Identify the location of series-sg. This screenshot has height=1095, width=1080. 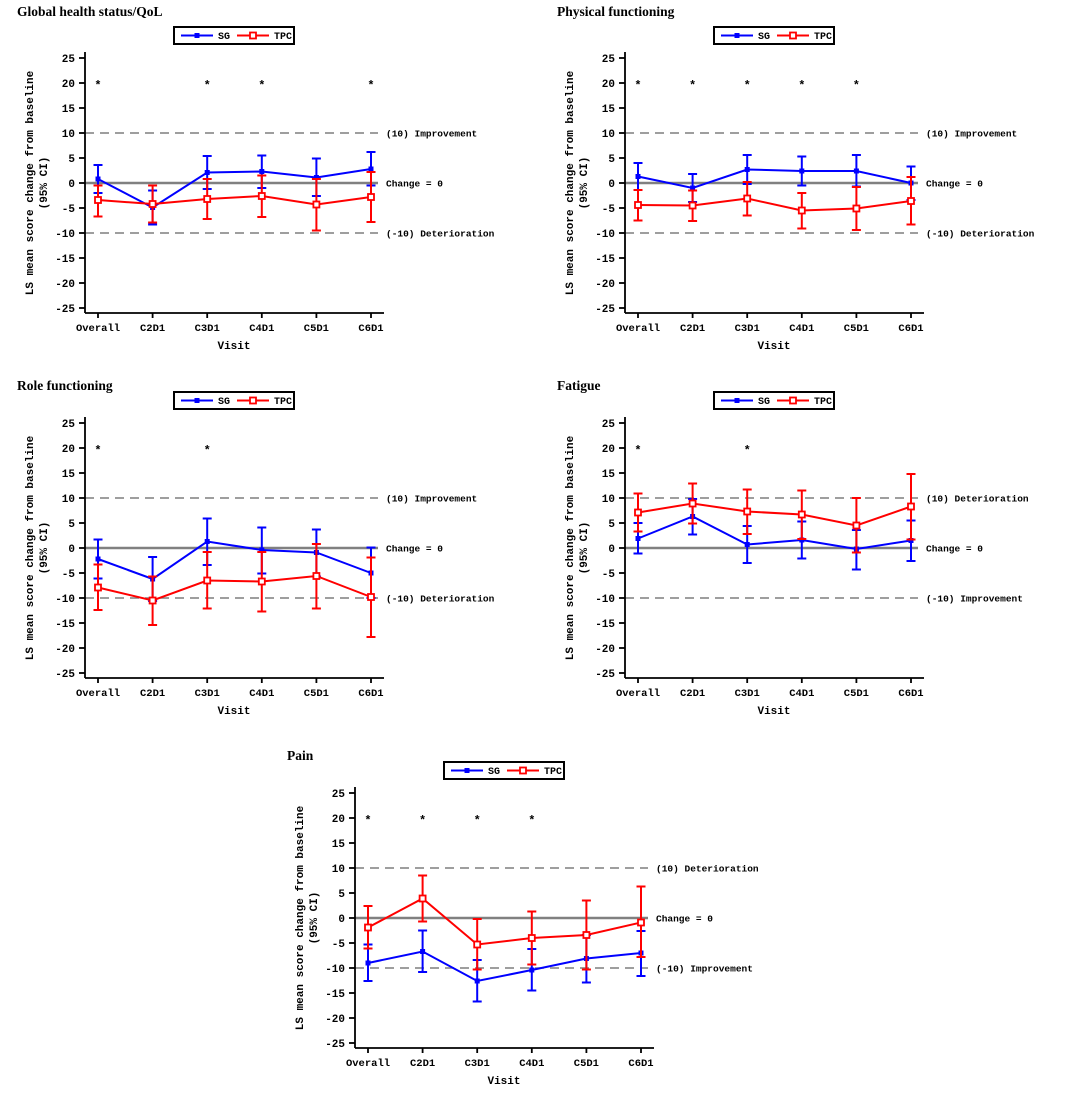
(774, 178).